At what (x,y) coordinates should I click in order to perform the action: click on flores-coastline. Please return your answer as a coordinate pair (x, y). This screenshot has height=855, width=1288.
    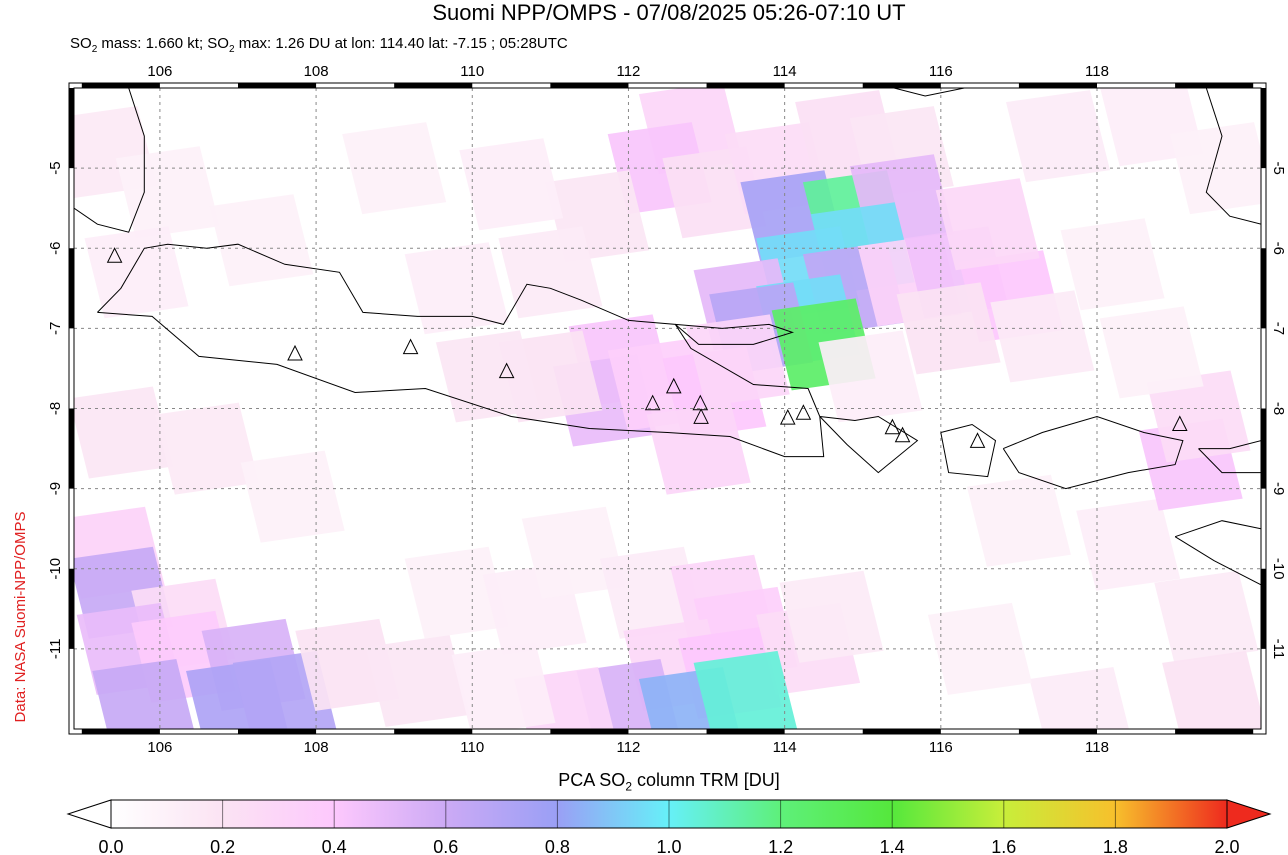
    Looking at the image, I should click on (1229, 457).